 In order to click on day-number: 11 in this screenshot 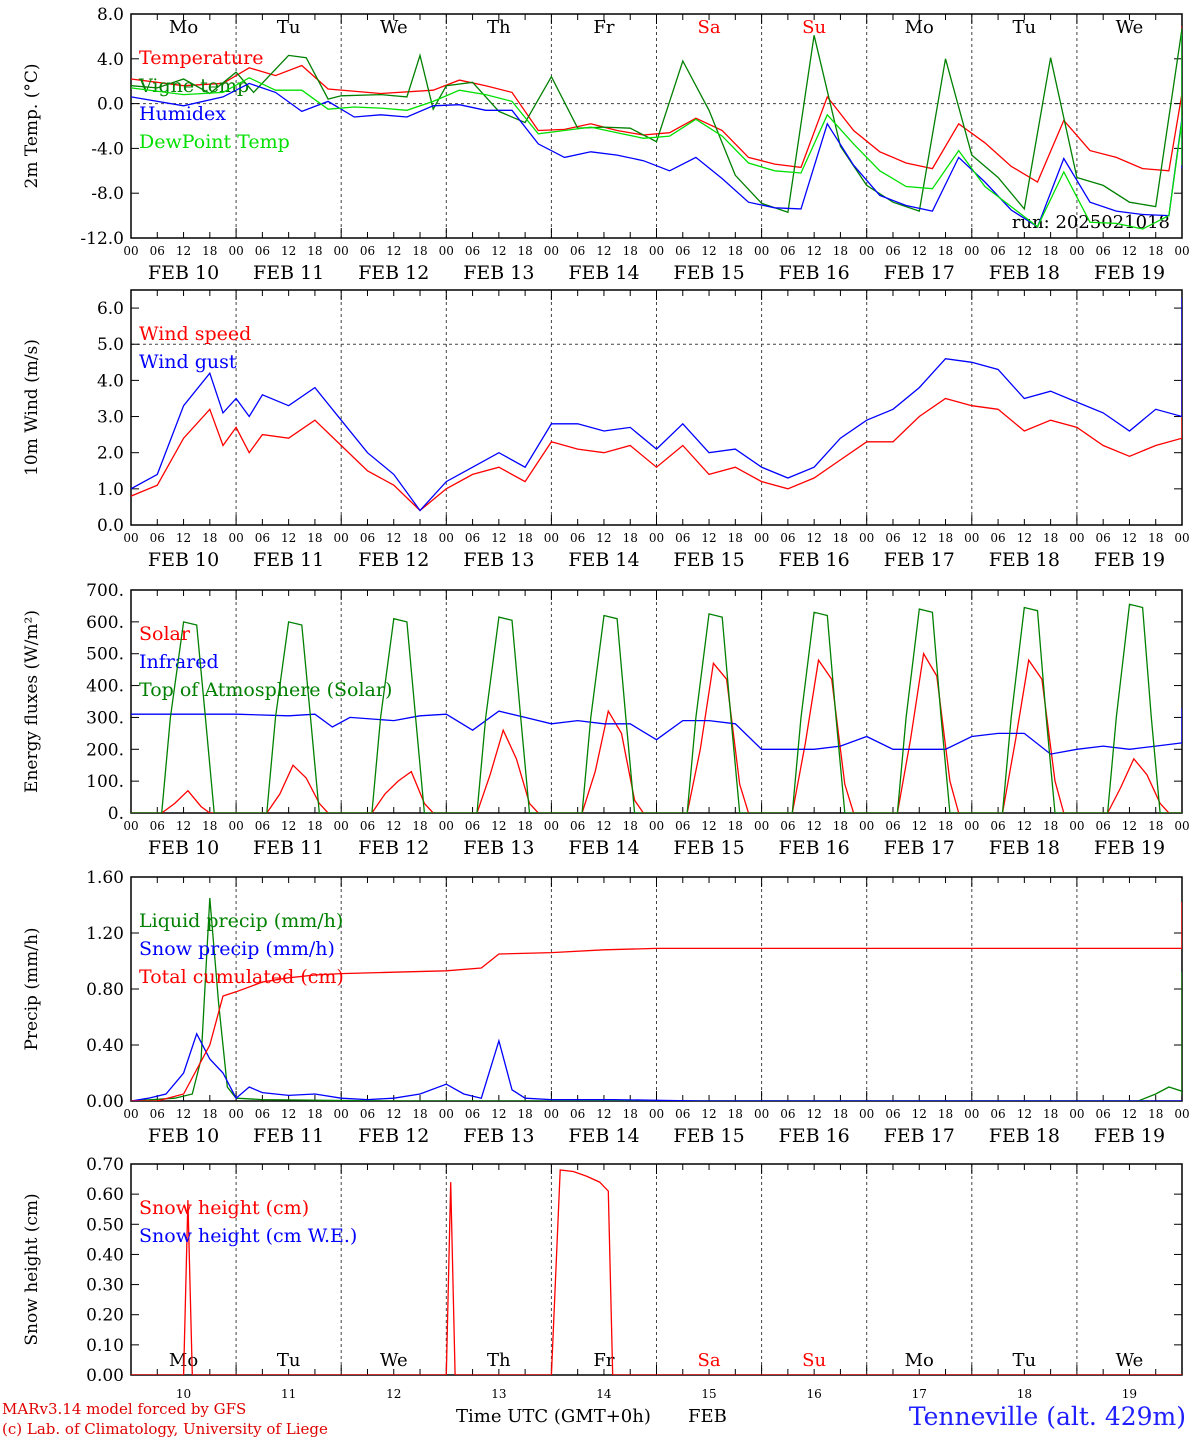, I will do `click(288, 1394)`.